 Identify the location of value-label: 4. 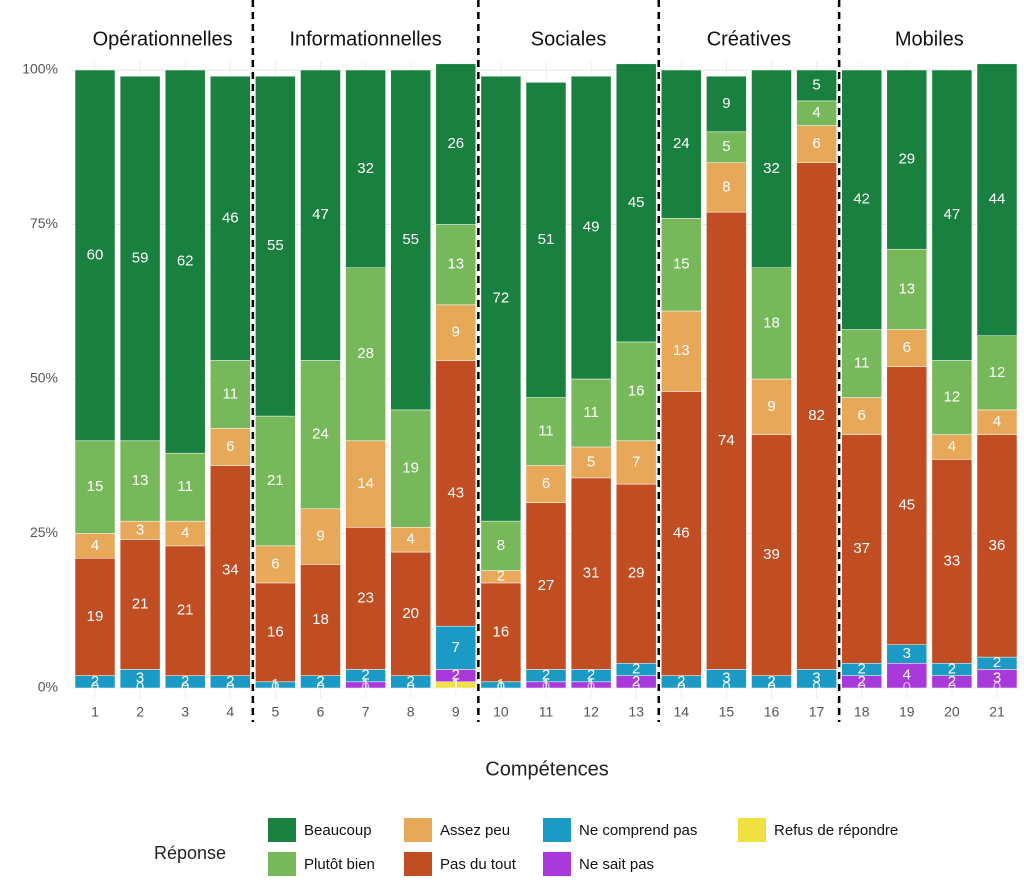
(907, 675).